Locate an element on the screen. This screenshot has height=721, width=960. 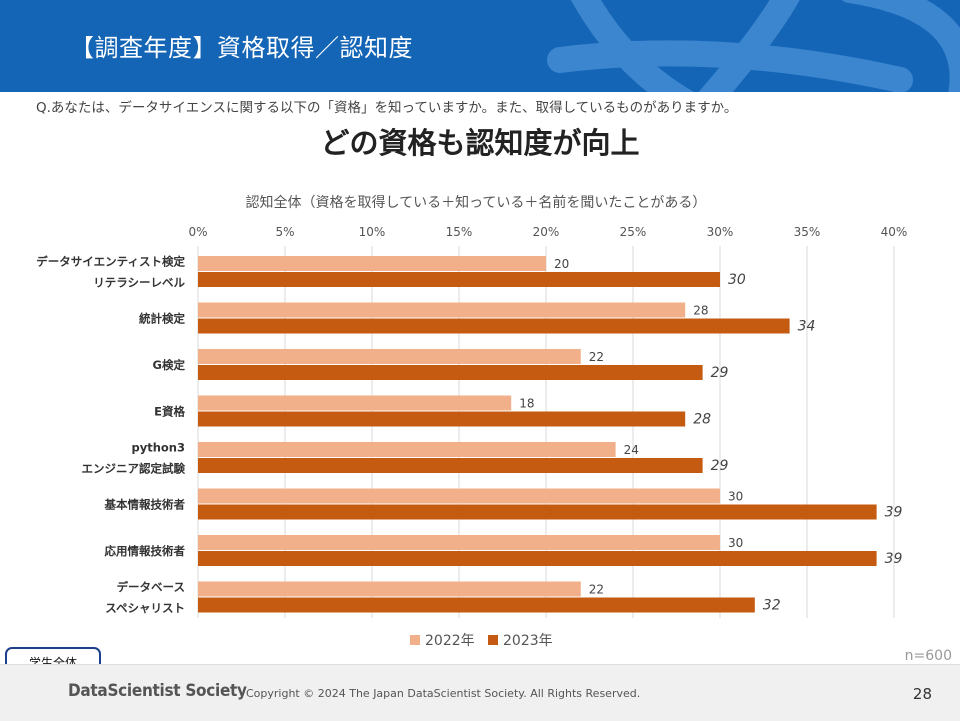
legend-label: 2022年 is located at coordinates (450, 641).